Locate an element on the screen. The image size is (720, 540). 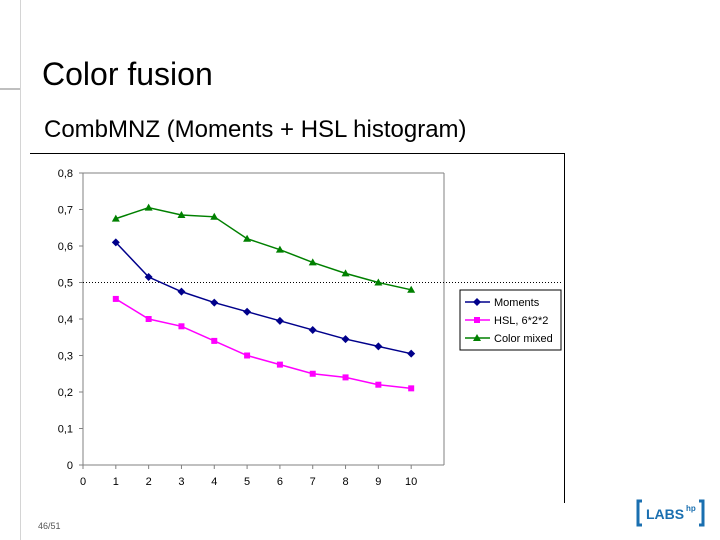
x-tick-label: 2 is located at coordinates (149, 482).